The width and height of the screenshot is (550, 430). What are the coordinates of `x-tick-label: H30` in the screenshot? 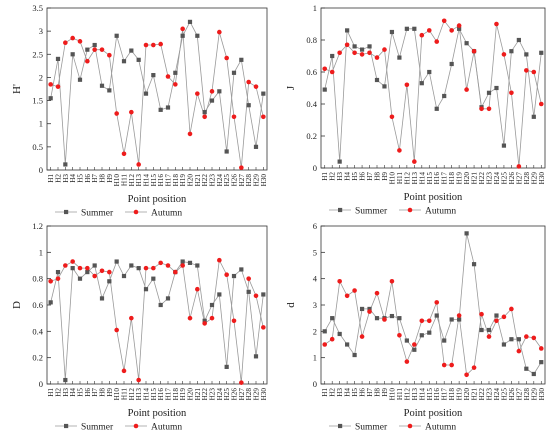 It's located at (264, 394).